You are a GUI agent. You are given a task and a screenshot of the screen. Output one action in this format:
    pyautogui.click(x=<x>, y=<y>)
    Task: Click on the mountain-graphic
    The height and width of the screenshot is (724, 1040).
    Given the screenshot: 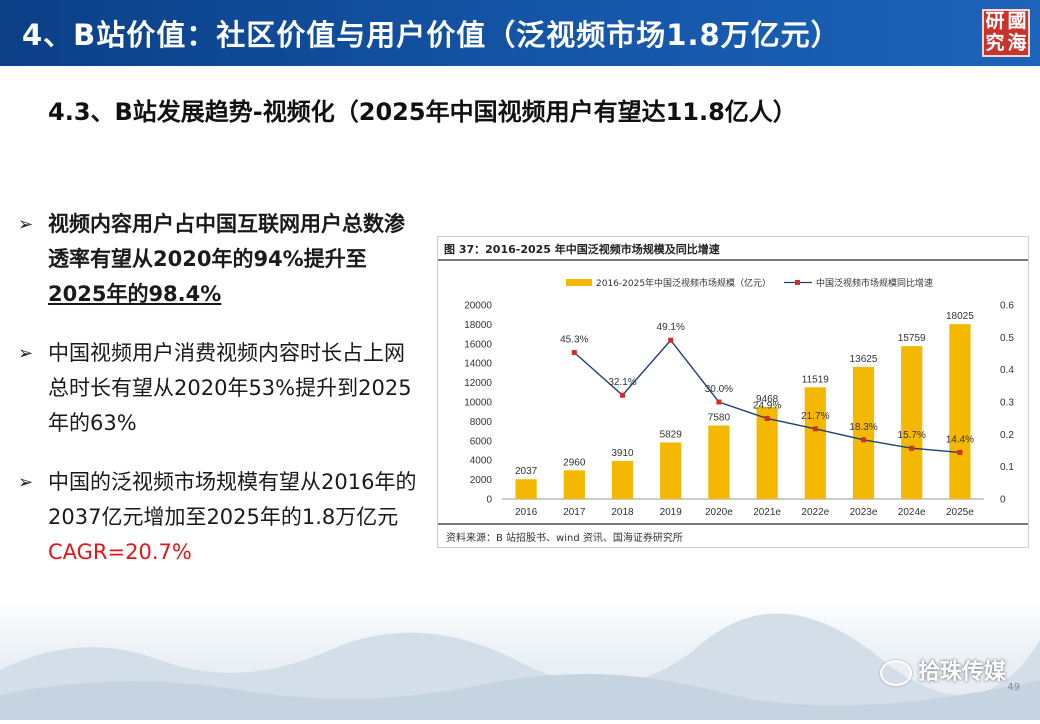 What is the action you would take?
    pyautogui.click(x=520, y=666)
    